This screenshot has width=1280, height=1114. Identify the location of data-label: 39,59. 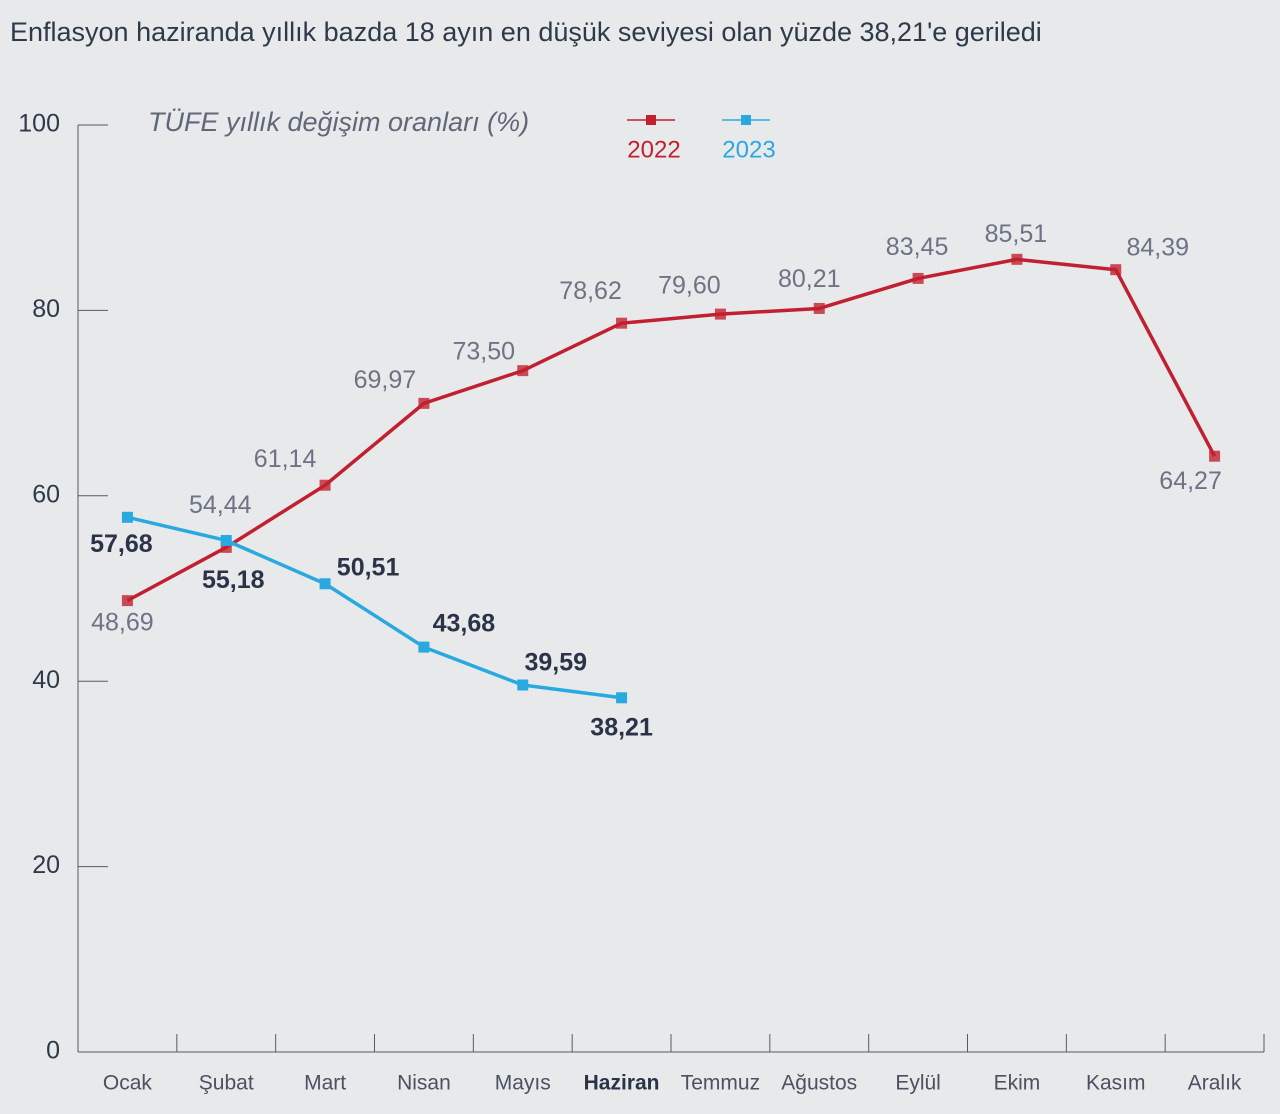
(555, 663).